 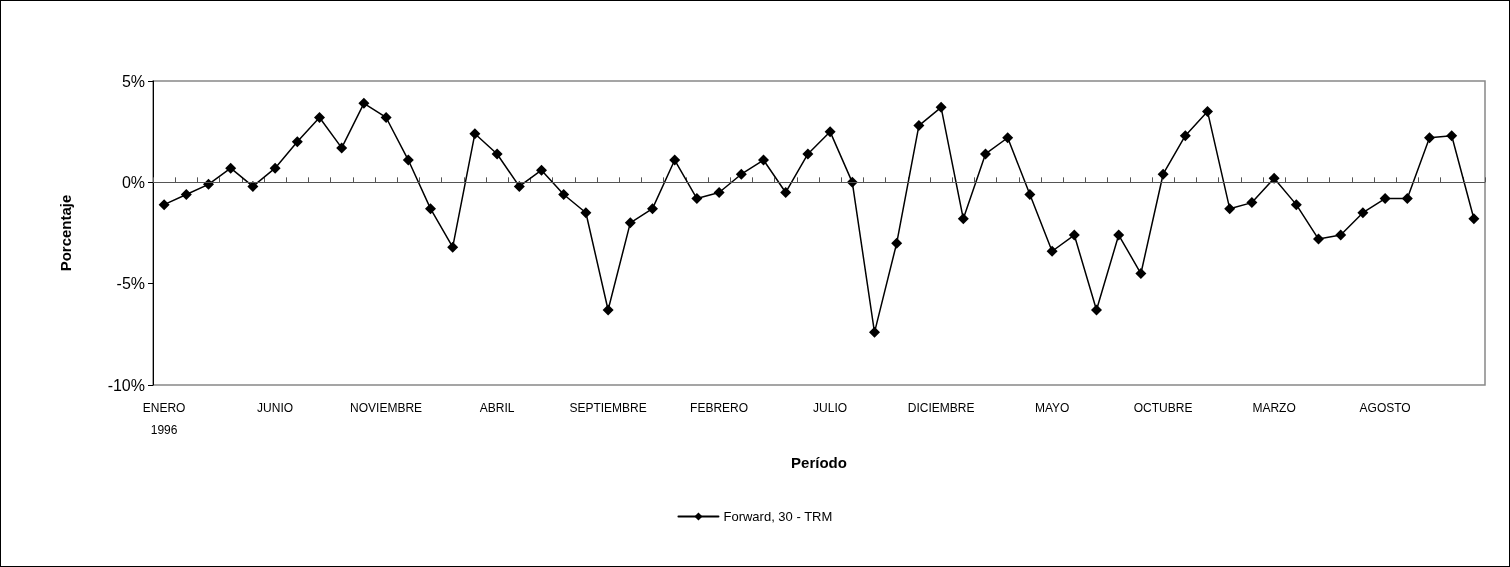 What do you see at coordinates (164, 419) in the screenshot?
I see `x-tick-label: ENERO 1996` at bounding box center [164, 419].